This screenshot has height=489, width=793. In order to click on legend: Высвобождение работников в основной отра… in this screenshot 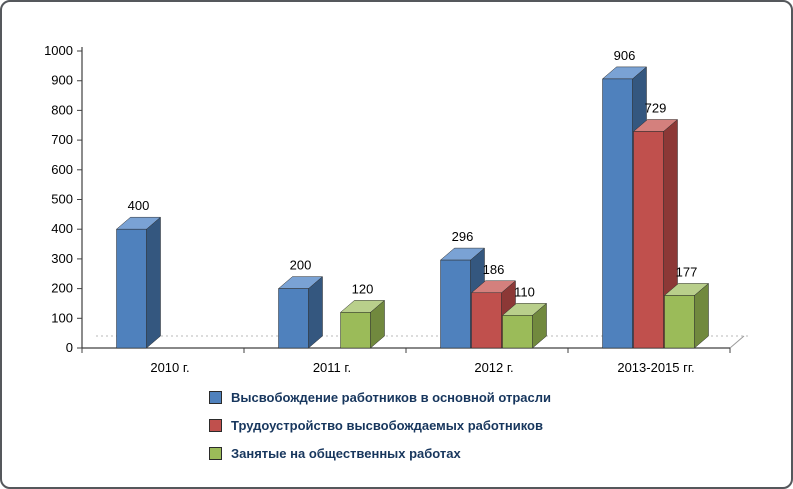, I will do `click(500, 425)`.